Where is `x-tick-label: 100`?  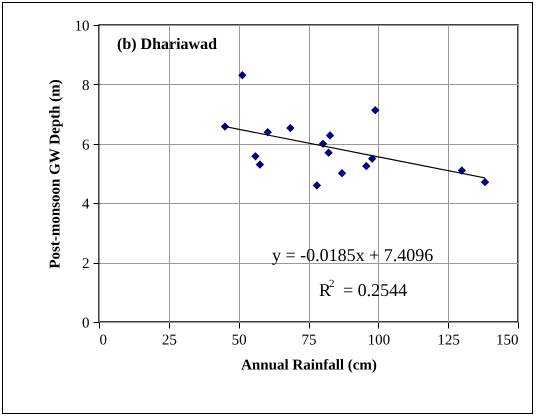 x-tick-label: 100 is located at coordinates (379, 340).